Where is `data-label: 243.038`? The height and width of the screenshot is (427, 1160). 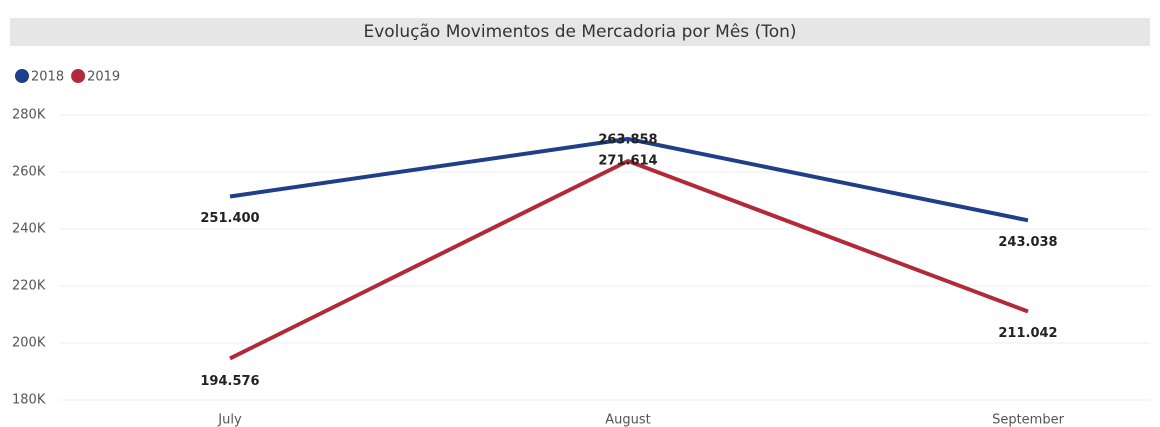 data-label: 243.038 is located at coordinates (1027, 242).